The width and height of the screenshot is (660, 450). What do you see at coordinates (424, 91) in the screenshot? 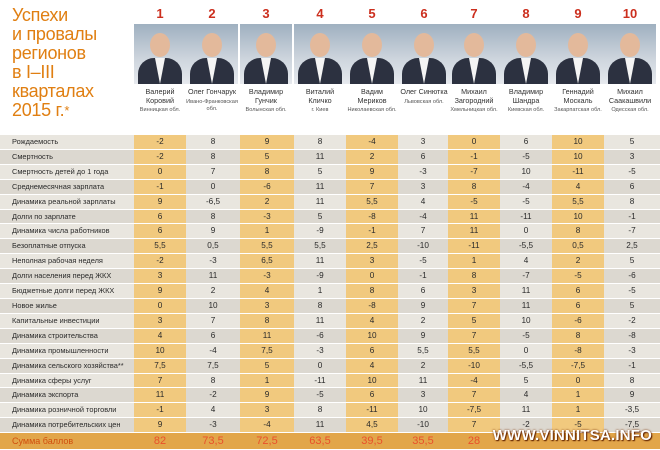
I see `person-name: Олег Синютка` at bounding box center [424, 91].